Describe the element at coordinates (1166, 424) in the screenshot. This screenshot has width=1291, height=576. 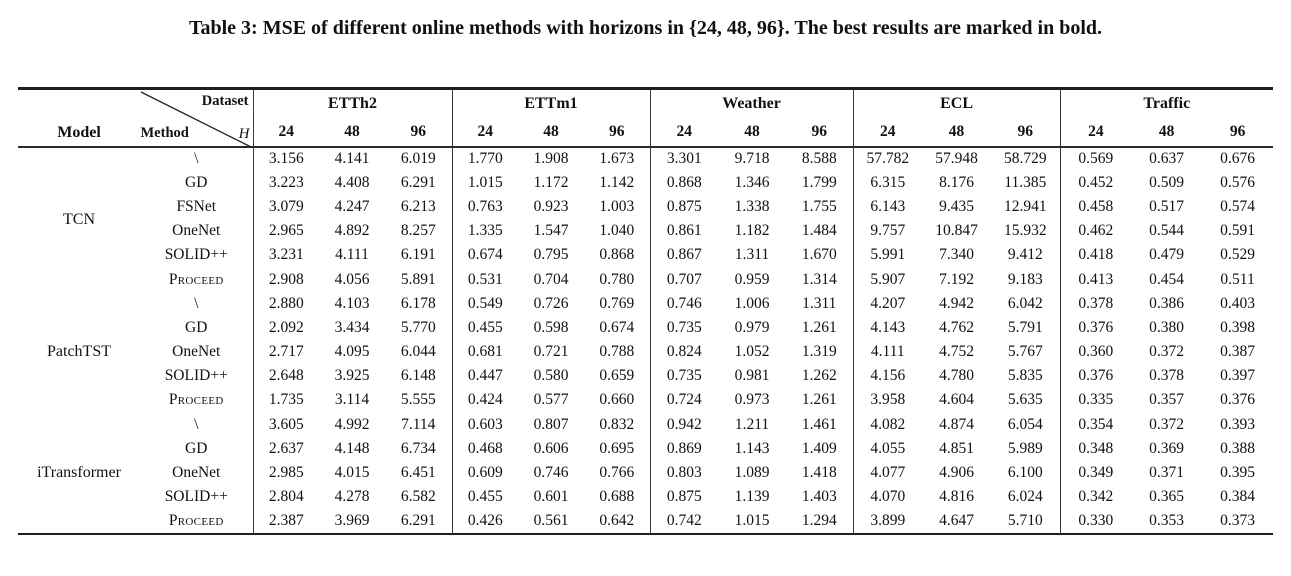
I see `mse-value-cell: 0.372` at that location.